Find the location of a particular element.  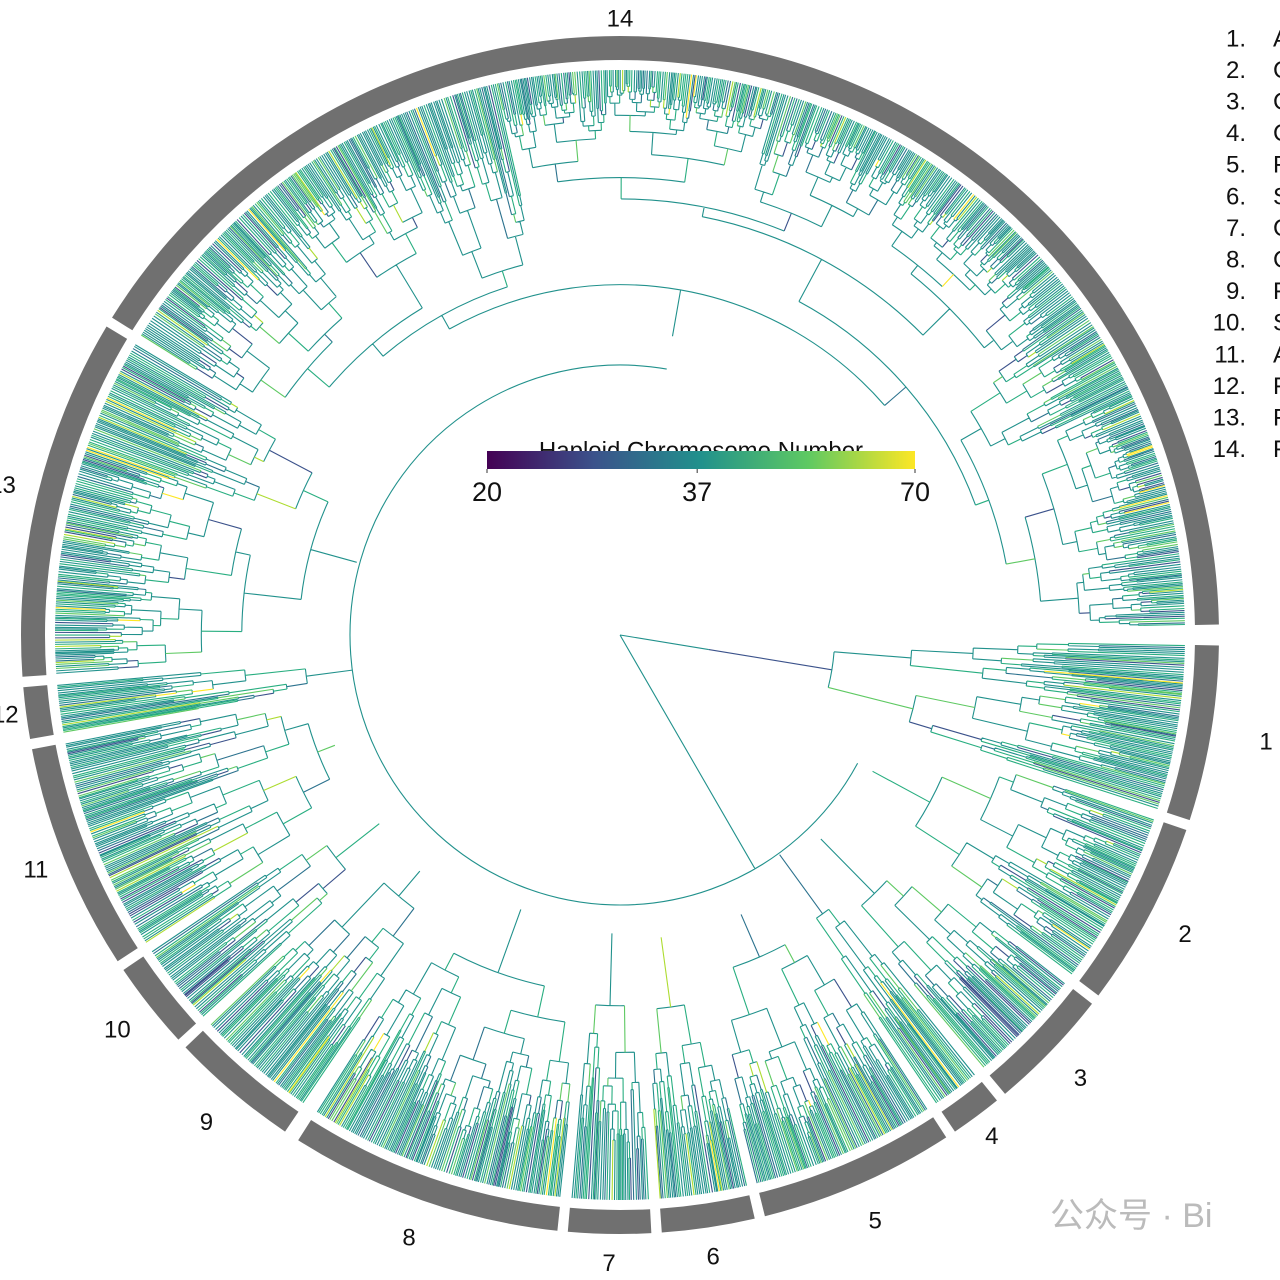

legend-number: 9. is located at coordinates (1236, 291).